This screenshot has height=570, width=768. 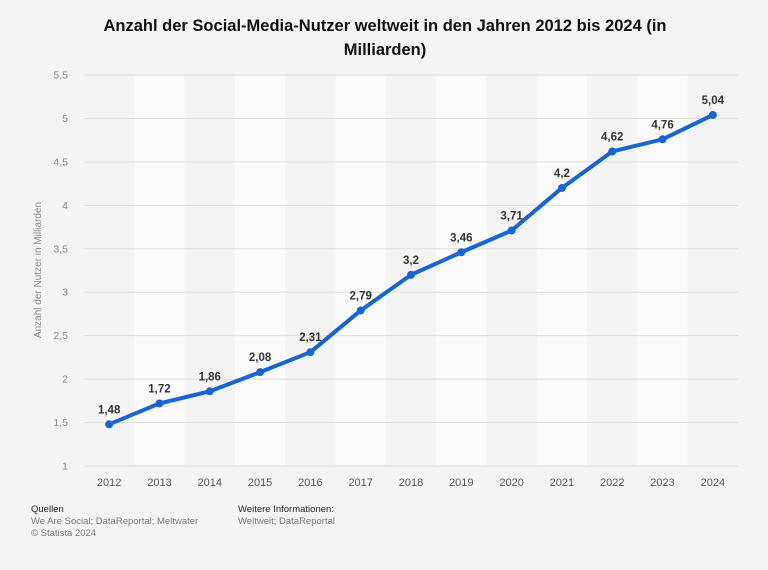 I want to click on y-tick-label: 4,5, so click(x=60, y=162).